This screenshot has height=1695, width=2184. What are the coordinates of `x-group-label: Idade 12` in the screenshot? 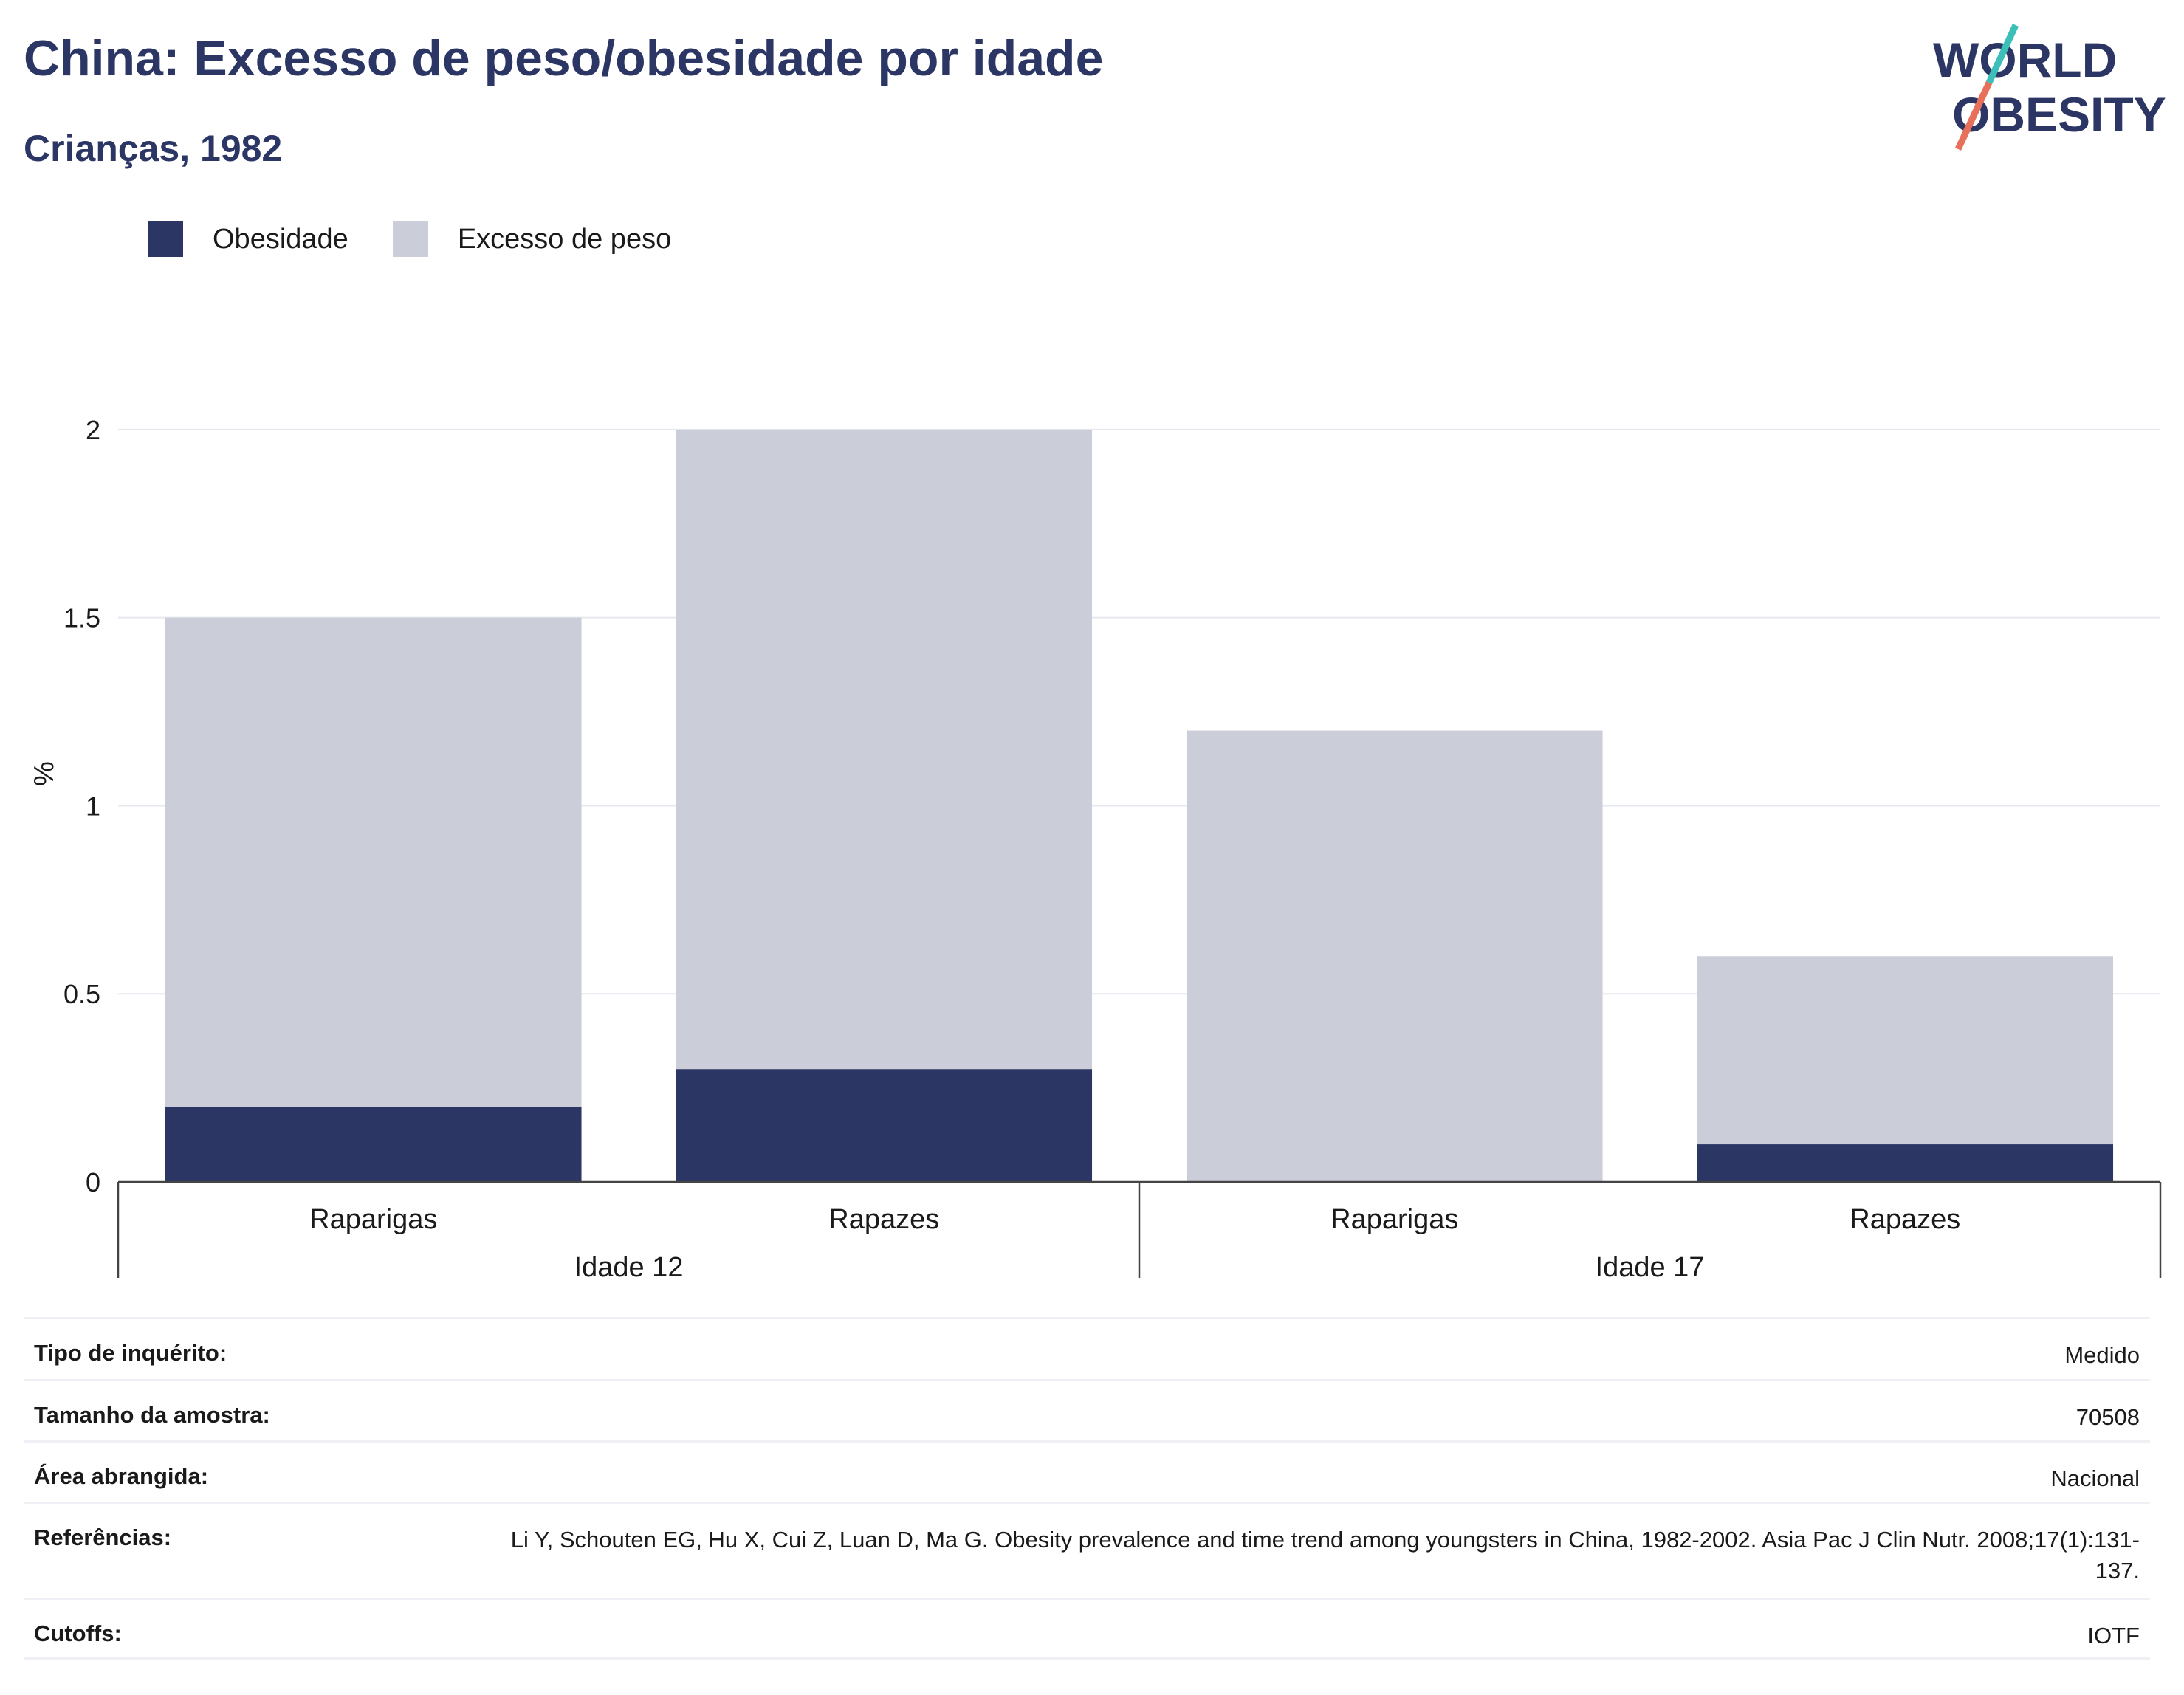 It's located at (629, 1267).